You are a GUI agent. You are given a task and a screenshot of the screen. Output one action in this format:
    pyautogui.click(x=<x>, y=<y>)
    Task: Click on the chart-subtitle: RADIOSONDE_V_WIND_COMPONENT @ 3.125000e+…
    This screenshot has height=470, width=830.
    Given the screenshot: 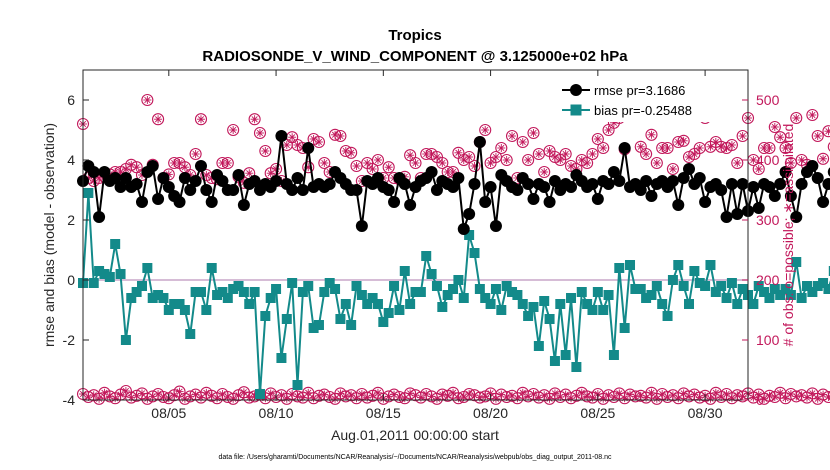 What is the action you would take?
    pyautogui.click(x=415, y=56)
    